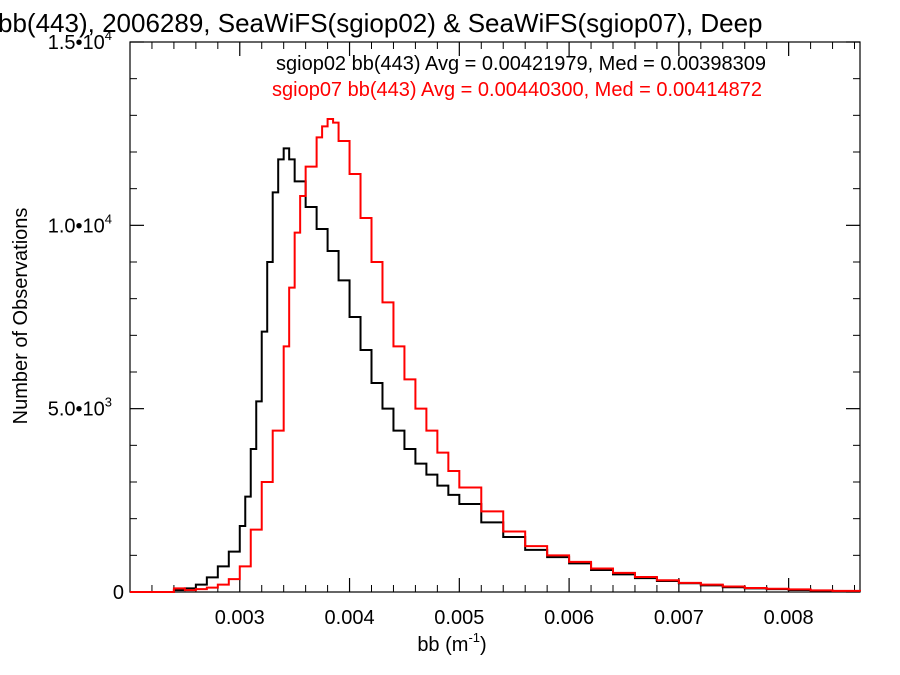 This screenshot has height=675, width=900. I want to click on y-tick-label: 1.5•104, so click(80, 41).